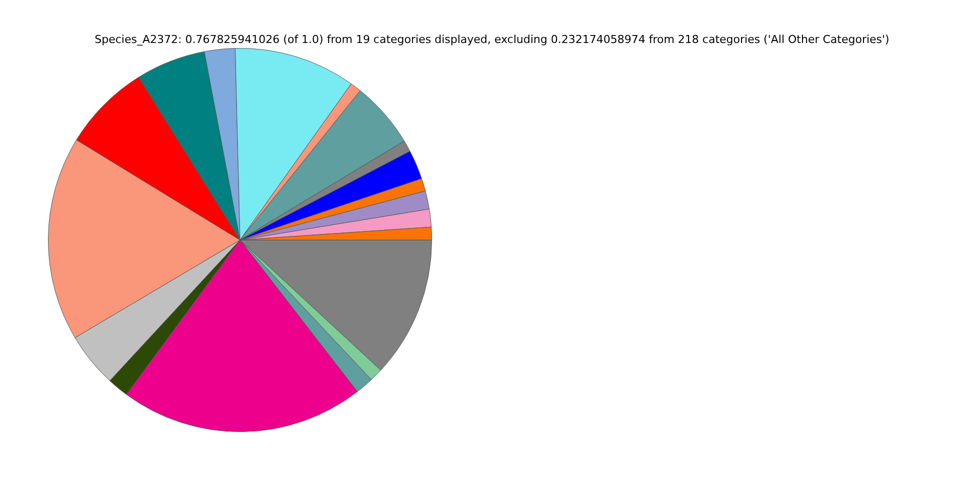  What do you see at coordinates (492, 39) in the screenshot?
I see `text: Species_A2372: 0.767825941026 (of 1.0) from 19 categories displayed, excluding 0.232174058974 from 218 categories ('All Other Categories')` at bounding box center [492, 39].